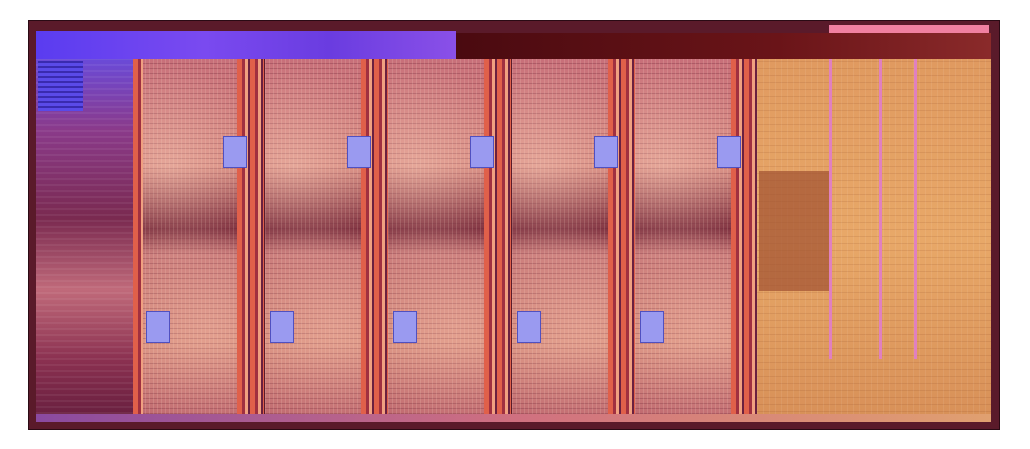 The height and width of the screenshot is (449, 1030). What do you see at coordinates (909, 29) in the screenshot?
I see `top-pink-strip` at bounding box center [909, 29].